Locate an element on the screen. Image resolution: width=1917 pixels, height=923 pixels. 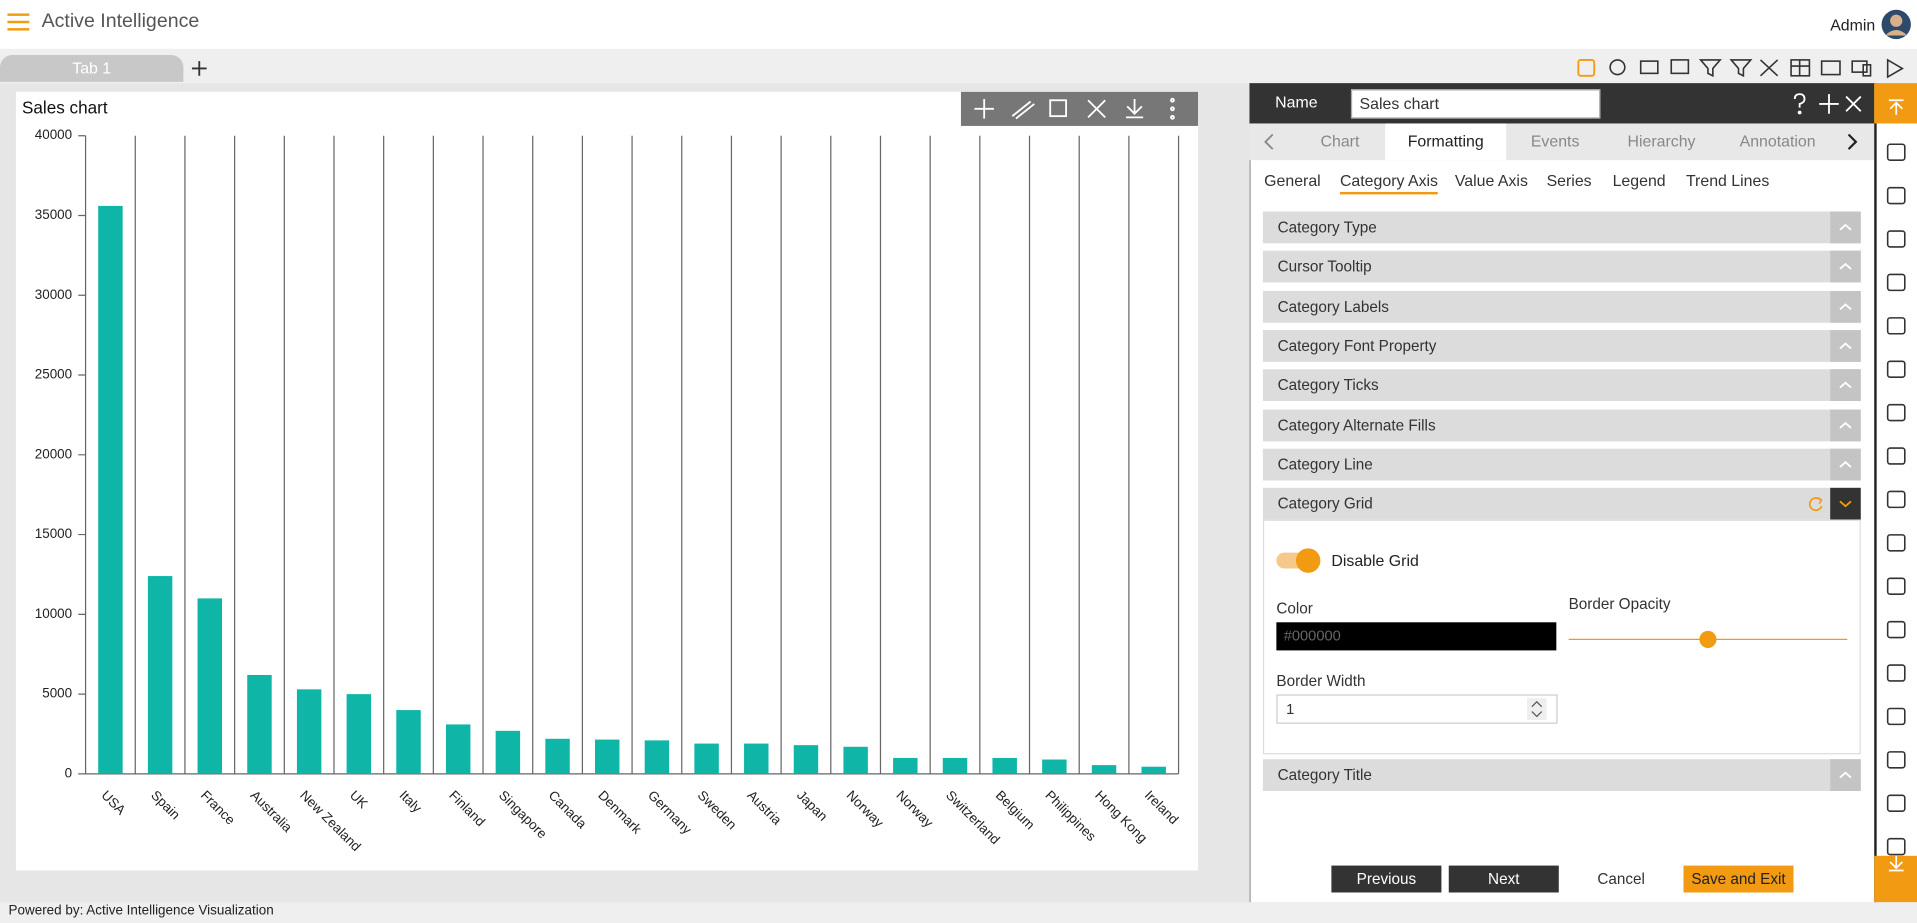
sub-tab: General is located at coordinates (1292, 180).